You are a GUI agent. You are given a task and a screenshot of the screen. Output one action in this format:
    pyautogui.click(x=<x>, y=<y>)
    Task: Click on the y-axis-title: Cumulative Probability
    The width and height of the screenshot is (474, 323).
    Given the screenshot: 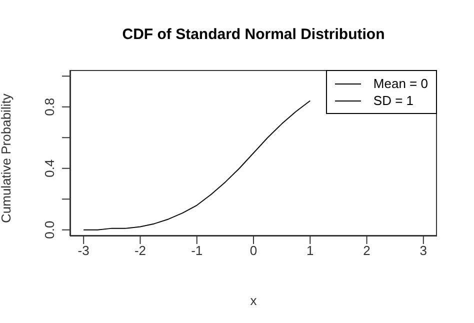 What is the action you would take?
    pyautogui.click(x=7, y=158)
    